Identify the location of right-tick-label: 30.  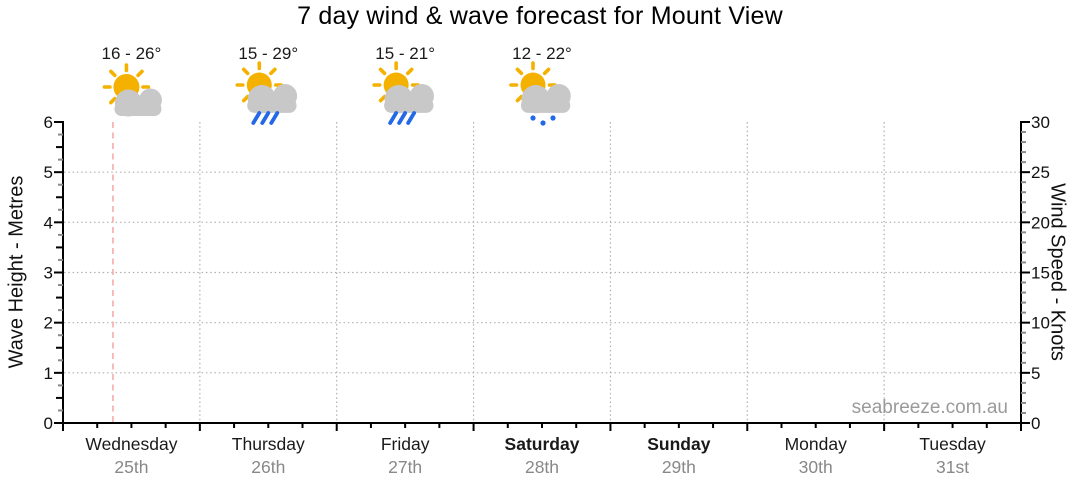
(1040, 122).